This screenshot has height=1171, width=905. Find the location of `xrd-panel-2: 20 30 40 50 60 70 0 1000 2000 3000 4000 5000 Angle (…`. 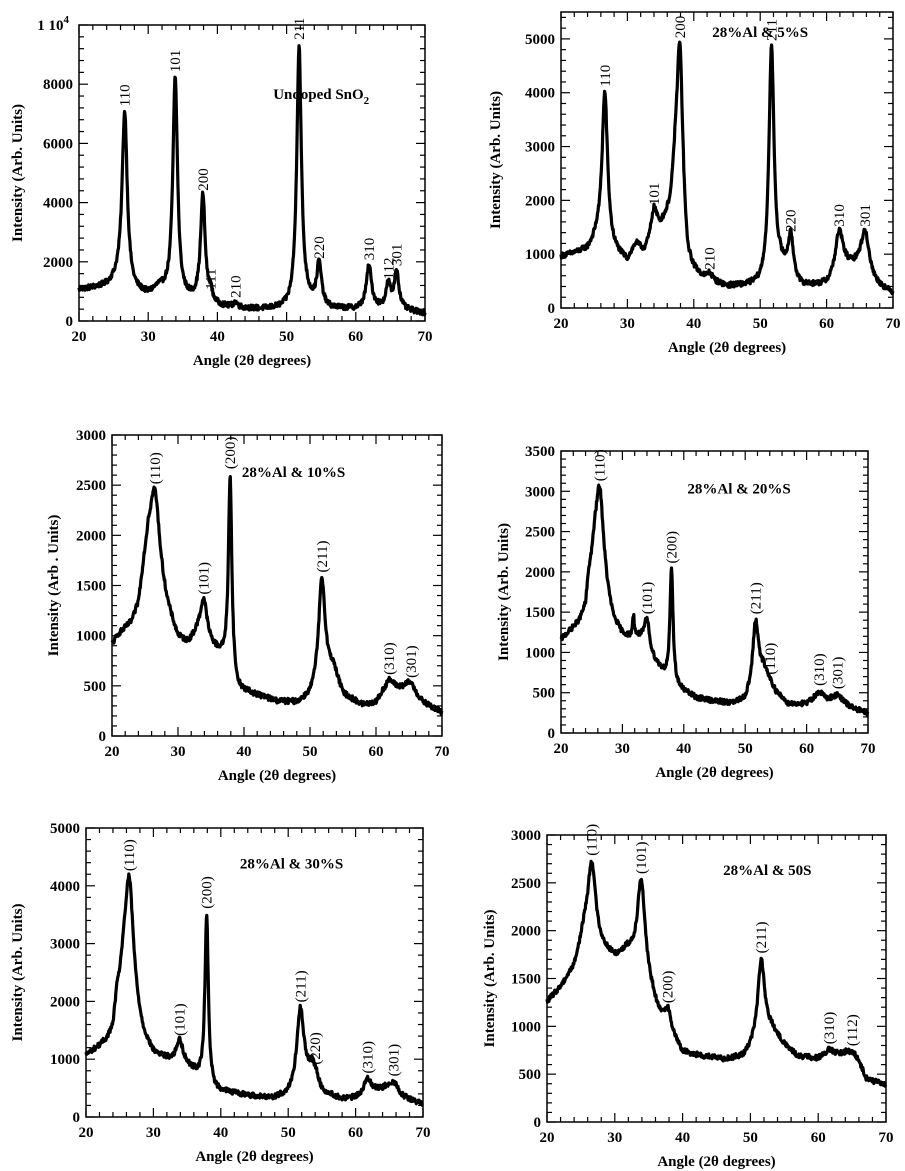

xrd-panel-2: 20 30 40 50 60 70 0 1000 2000 3000 4000 5000 Angle (… is located at coordinates (694, 183).